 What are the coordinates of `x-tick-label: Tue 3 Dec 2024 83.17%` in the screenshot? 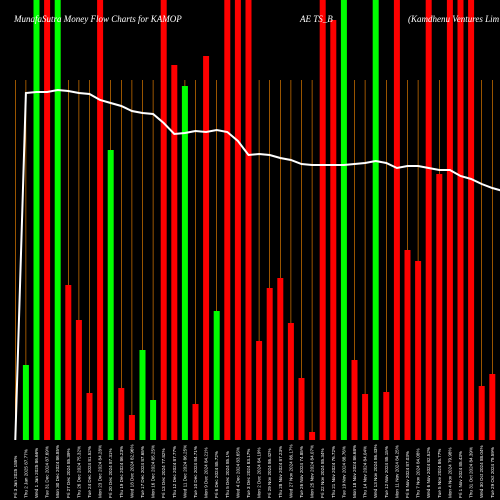 It's located at (248, 473).